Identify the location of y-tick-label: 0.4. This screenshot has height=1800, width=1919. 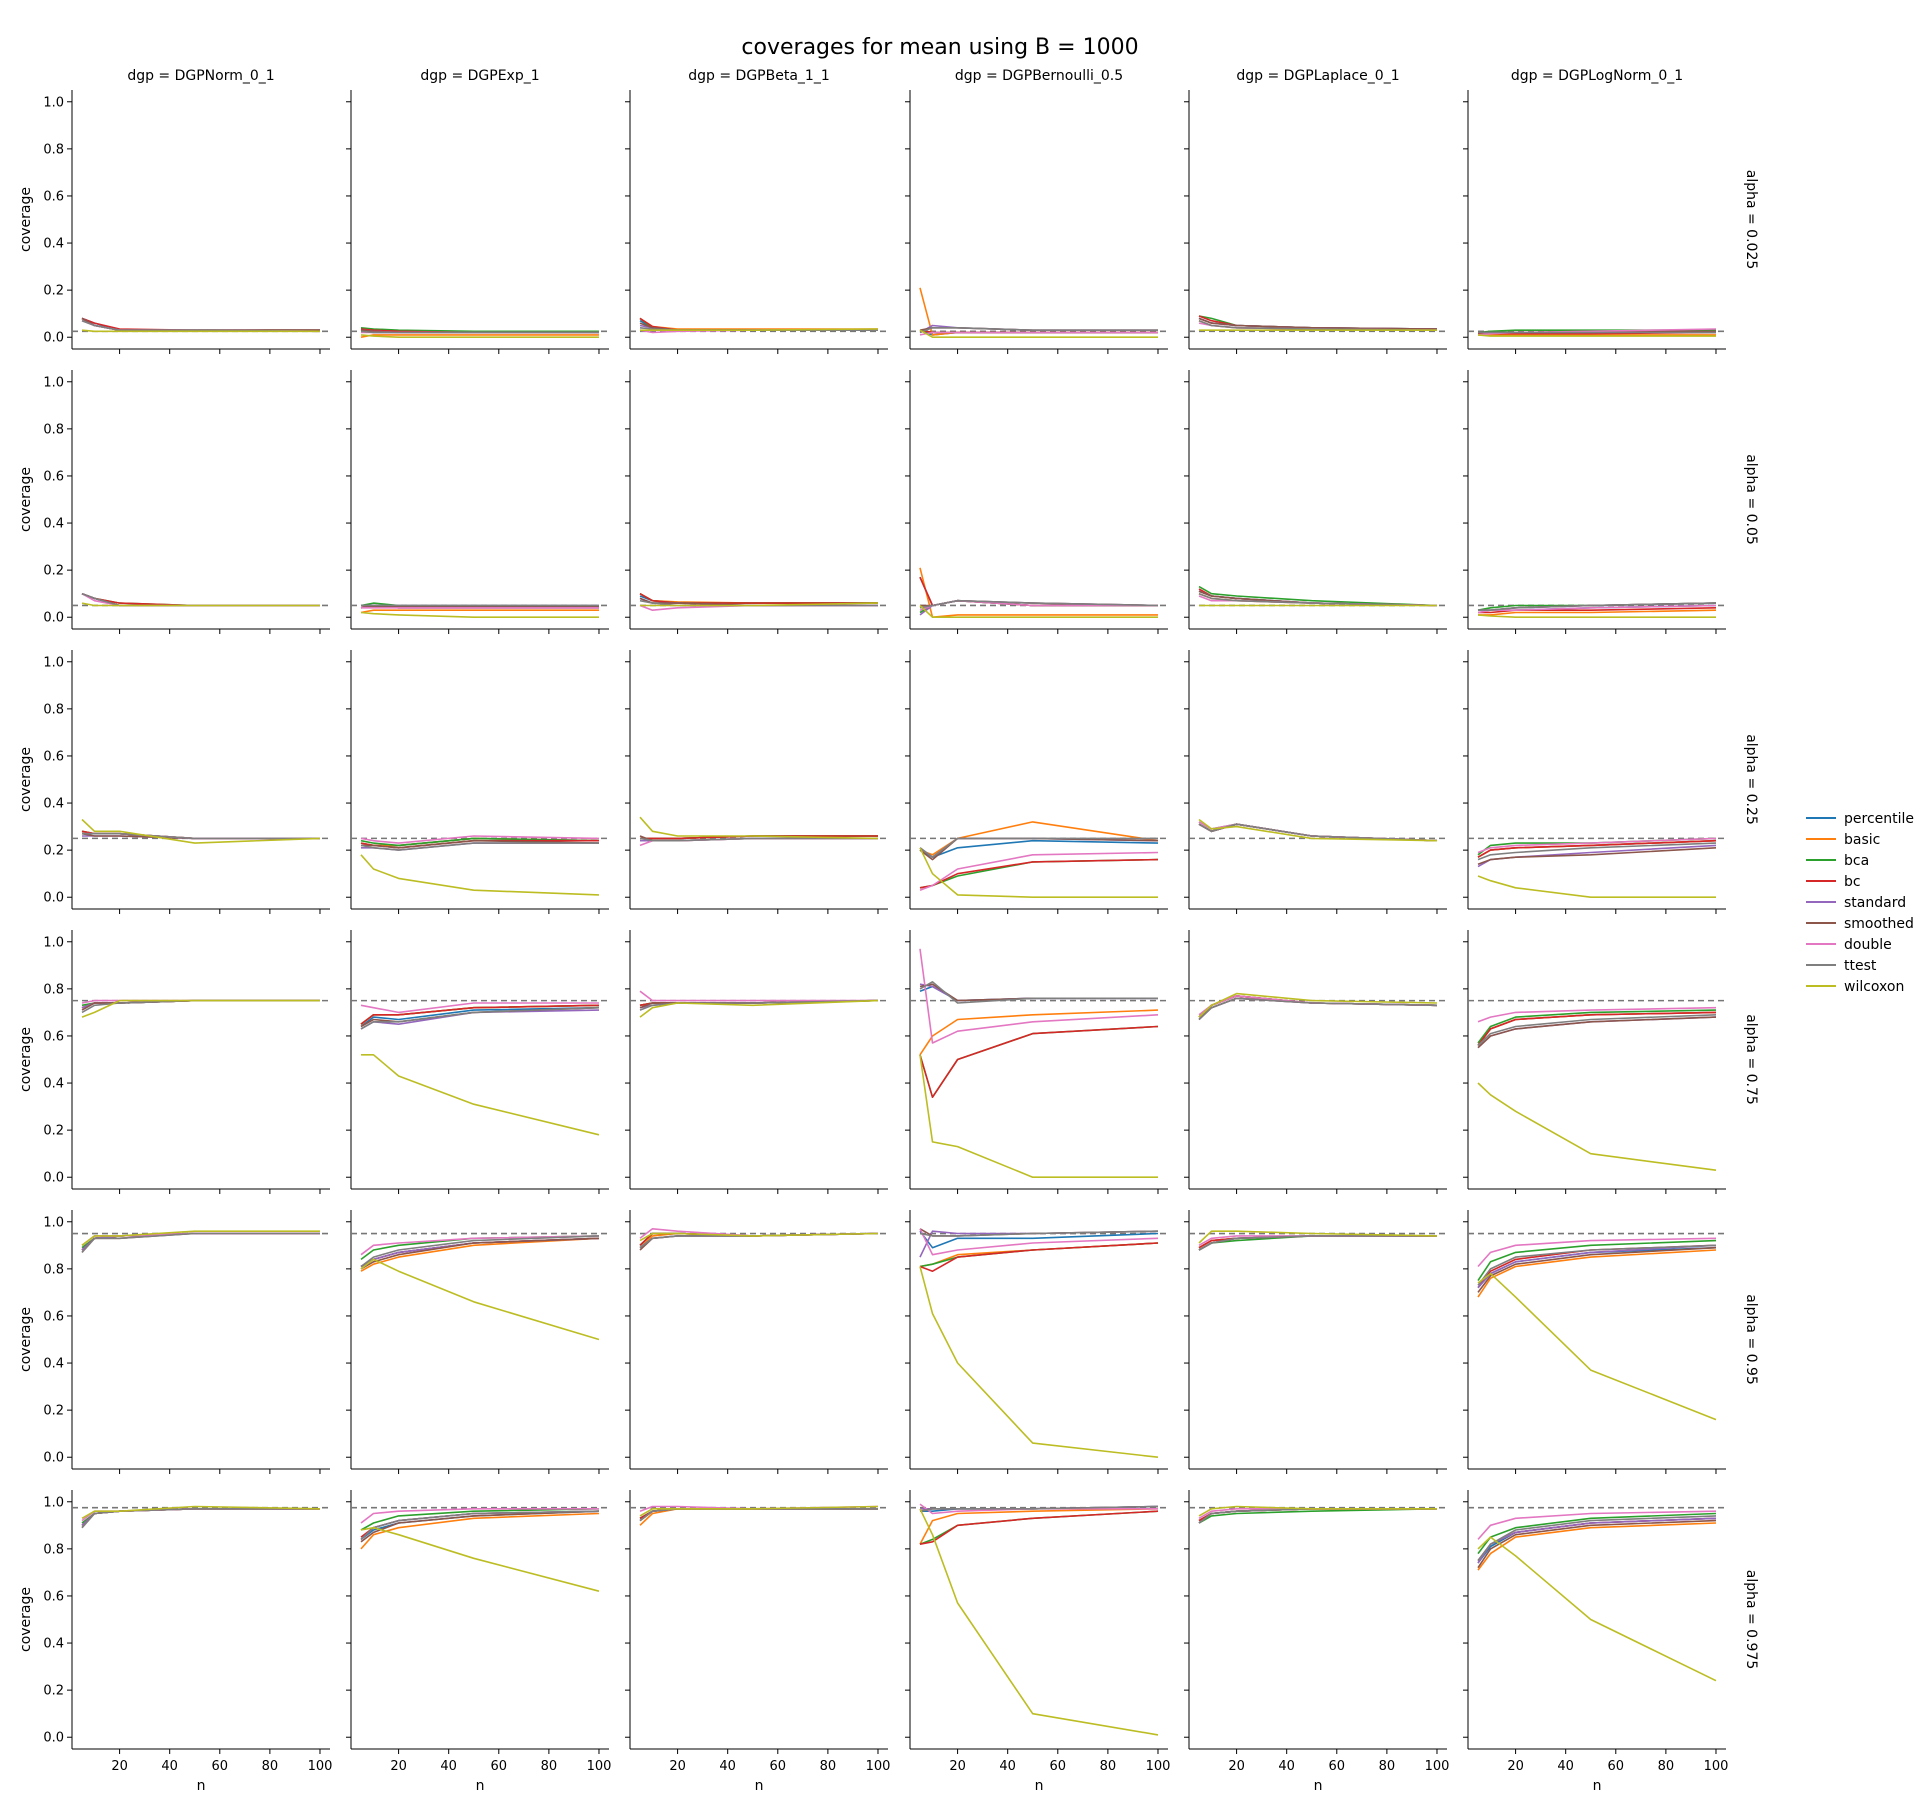
(53, 1644).